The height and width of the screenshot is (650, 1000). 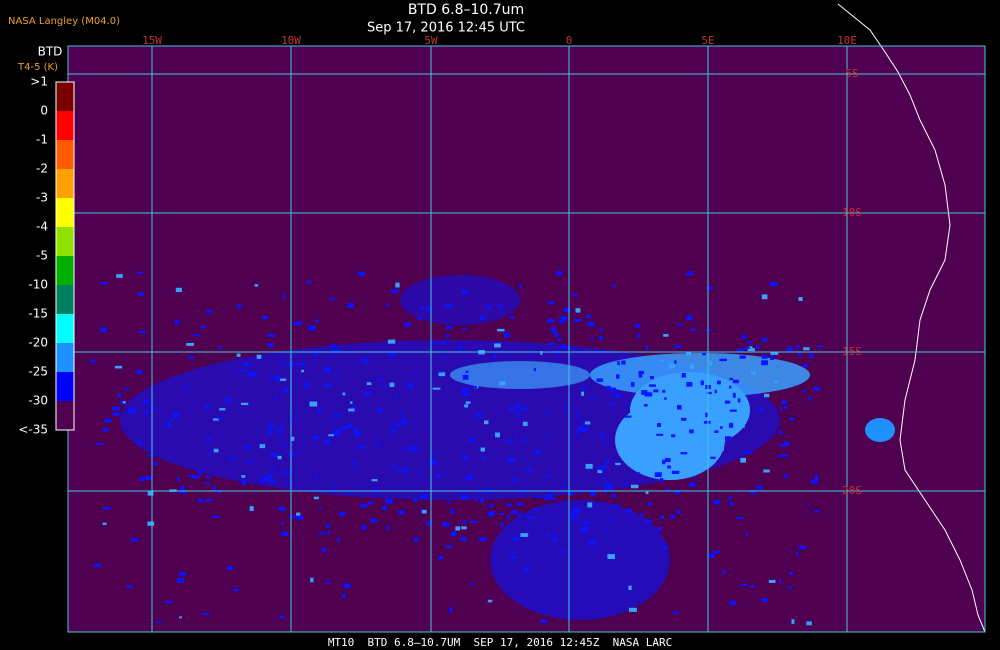 What do you see at coordinates (152, 40) in the screenshot?
I see `longitude-label: 15W` at bounding box center [152, 40].